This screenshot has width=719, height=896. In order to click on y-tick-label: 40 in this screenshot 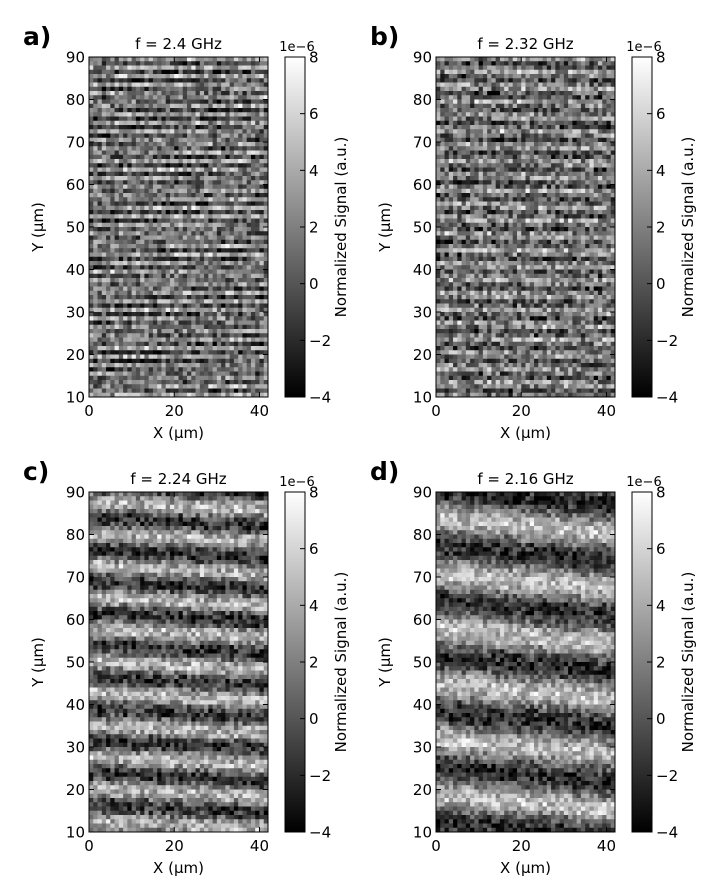, I will do `click(75, 270)`.